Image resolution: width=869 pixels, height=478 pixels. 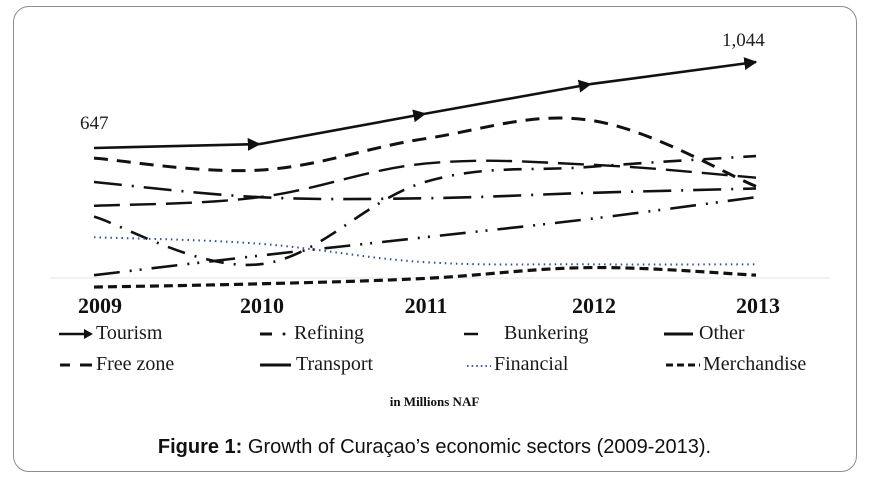 What do you see at coordinates (329, 333) in the screenshot?
I see `legend-label: Refining` at bounding box center [329, 333].